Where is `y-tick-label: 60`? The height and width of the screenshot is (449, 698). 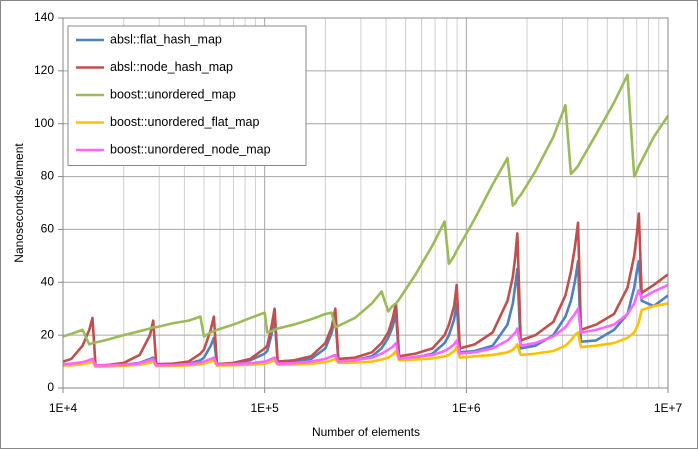
y-tick-label: 60 is located at coordinates (48, 229).